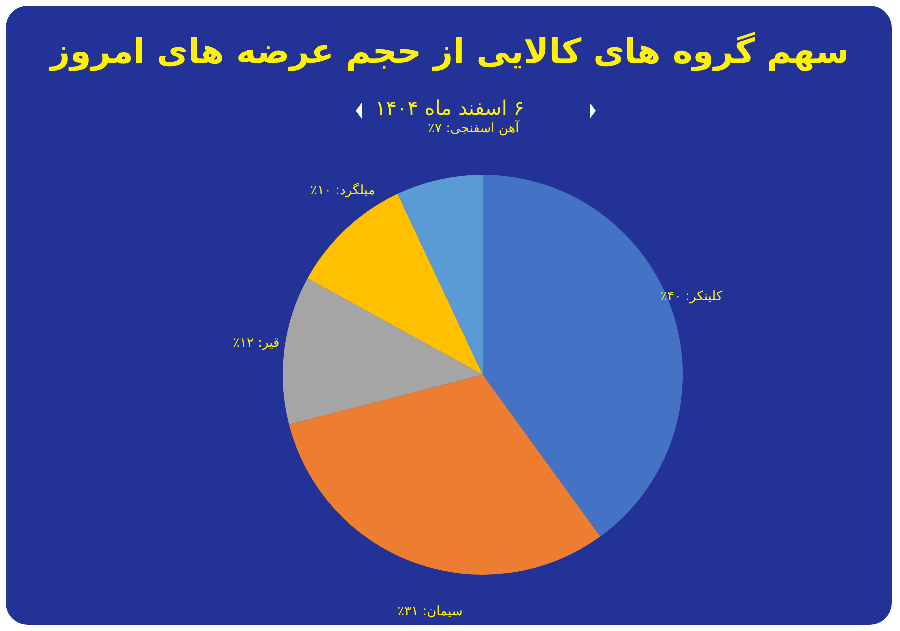 Image resolution: width=900 pixels, height=631 pixels. Describe the element at coordinates (474, 127) in the screenshot. I see `slice-label: آهن اسفنجی: ۷٪` at that location.